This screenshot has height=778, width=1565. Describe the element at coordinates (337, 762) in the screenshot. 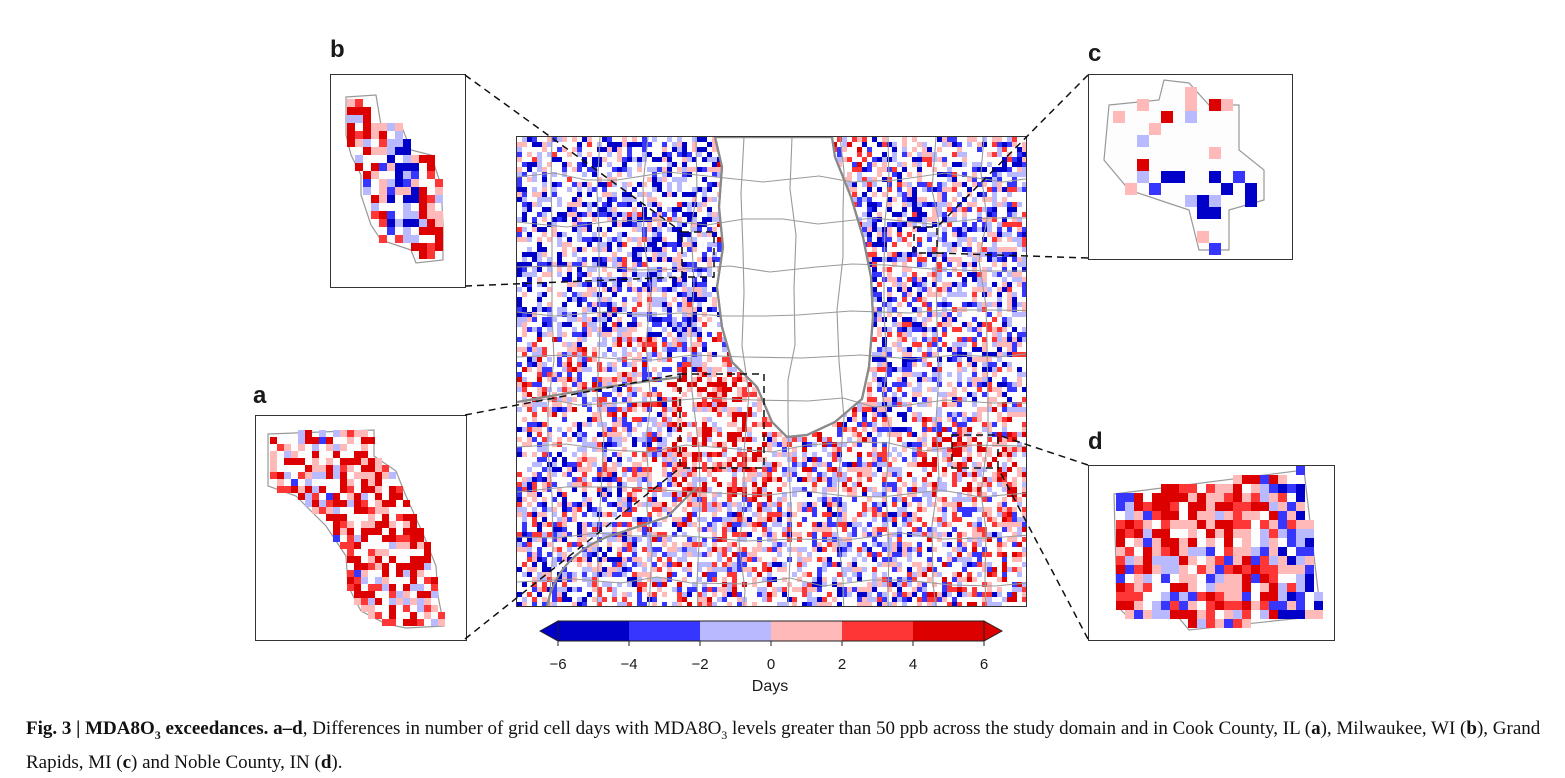

I see `caption-text: ).` at that location.